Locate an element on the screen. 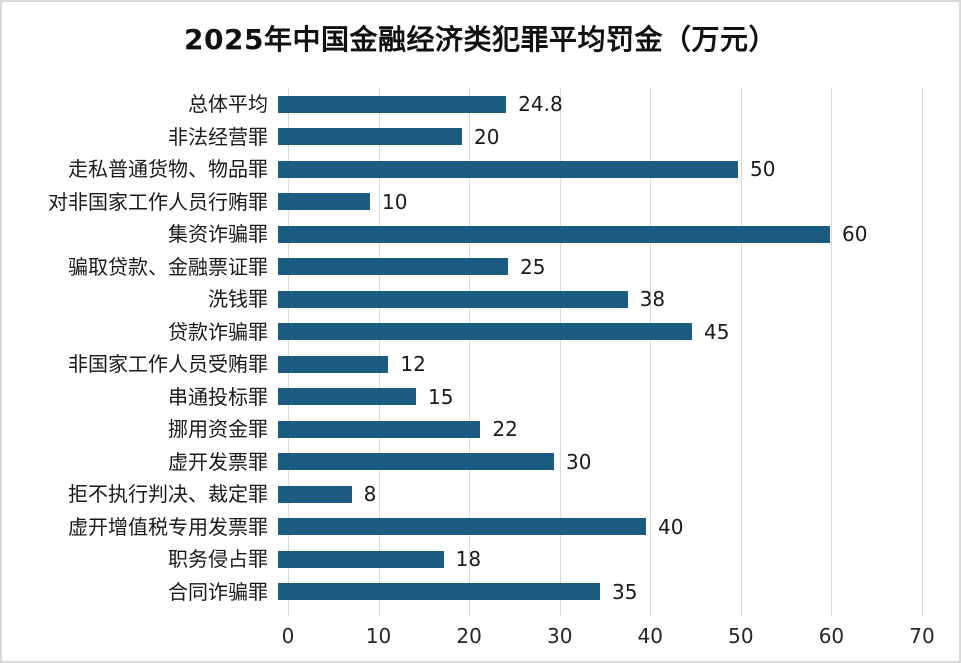 The width and height of the screenshot is (961, 663). category-label: 挪用资金罪 is located at coordinates (218, 429).